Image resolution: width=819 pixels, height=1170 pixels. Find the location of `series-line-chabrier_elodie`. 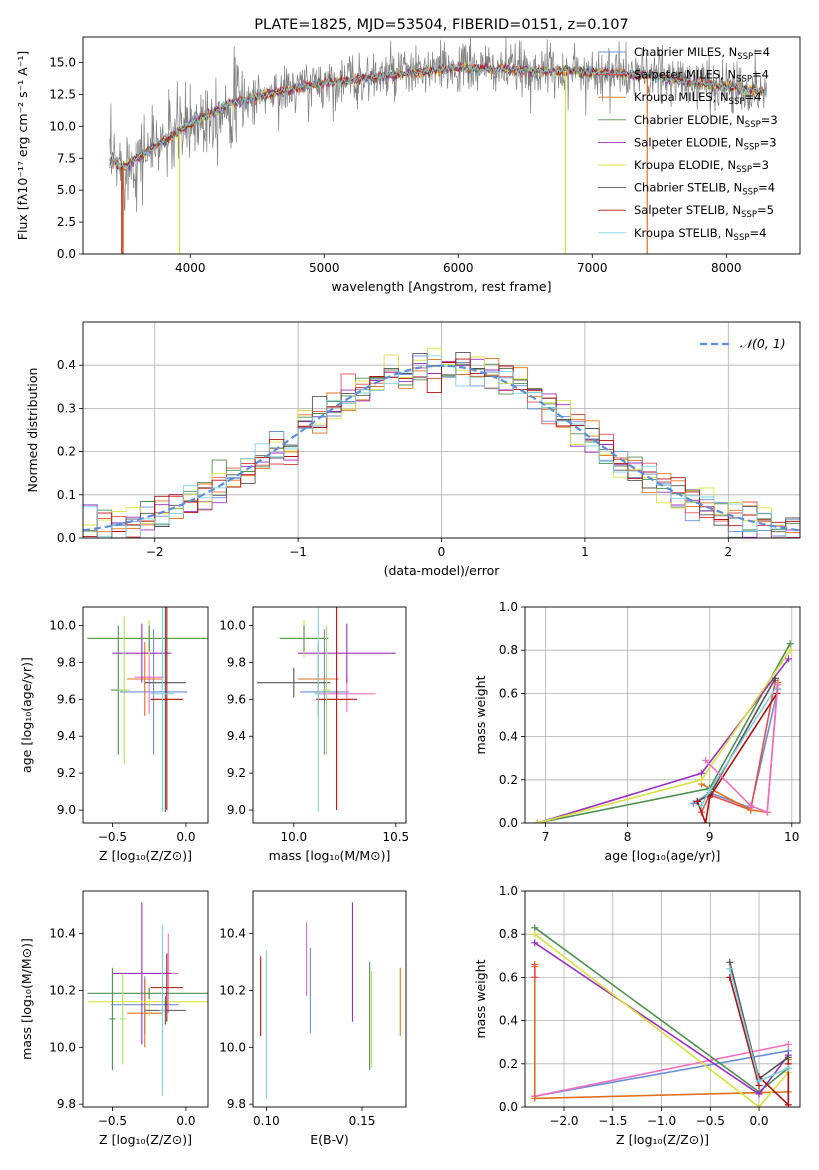

series-line-chabrier_elodie is located at coordinates (664, 733).